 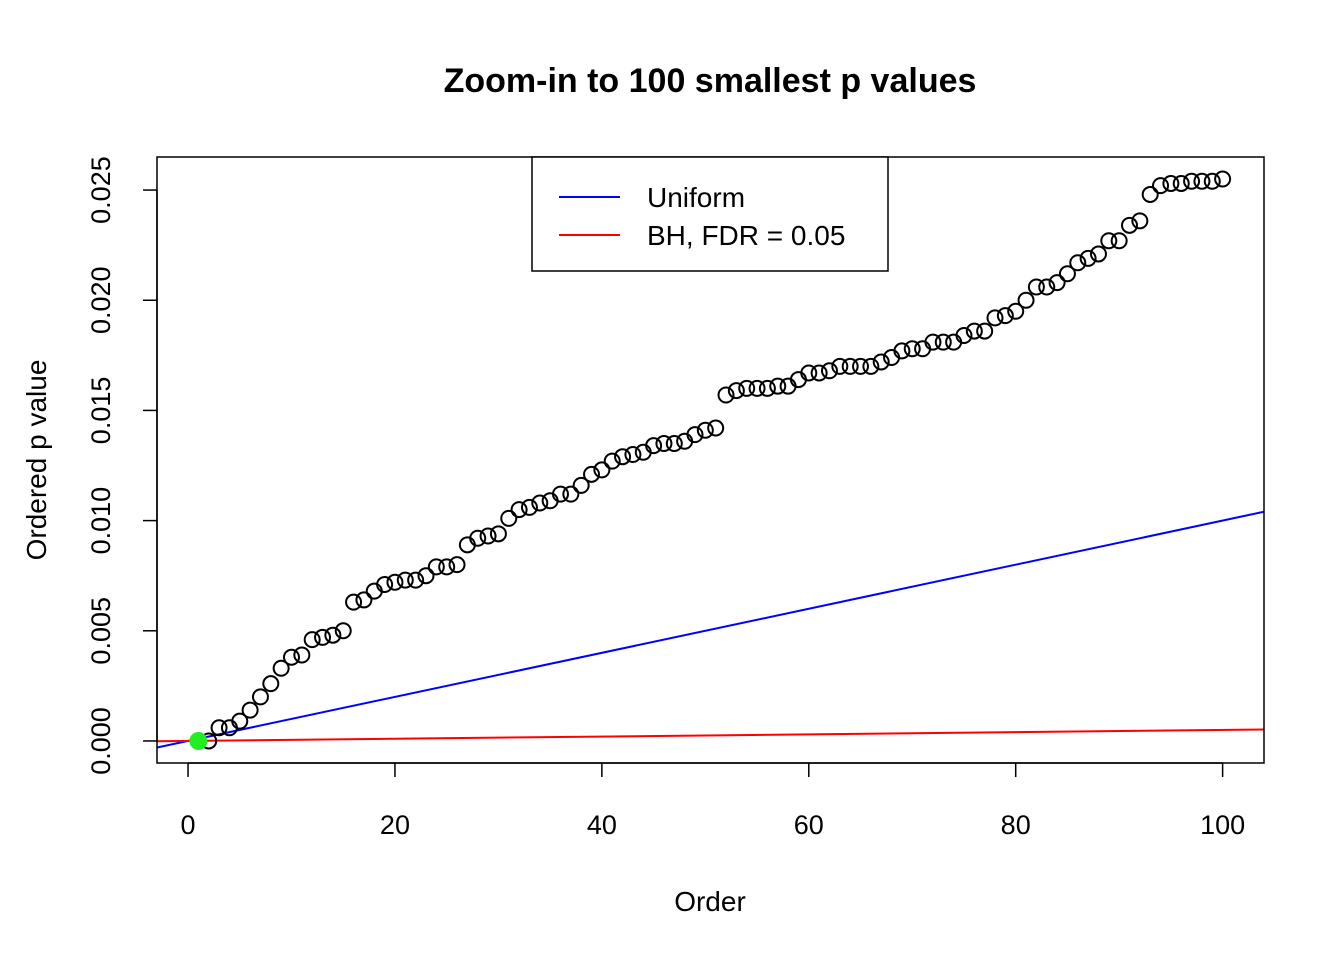 What do you see at coordinates (1222, 825) in the screenshot?
I see `x-tick-label: 100` at bounding box center [1222, 825].